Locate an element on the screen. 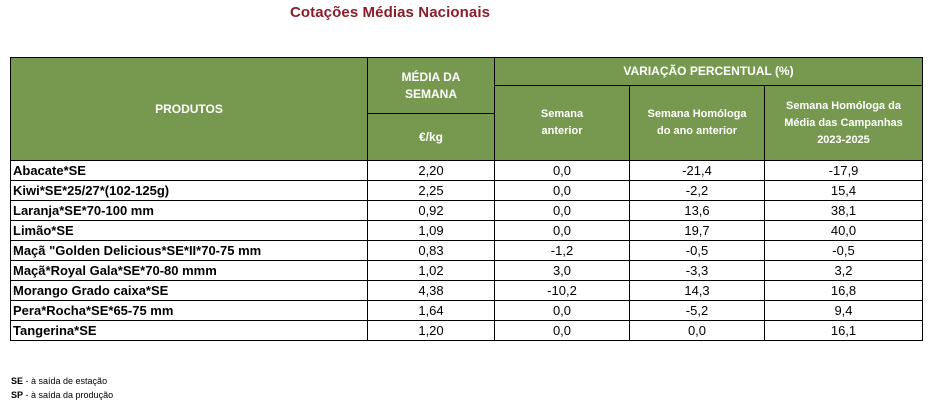 This screenshot has width=938, height=416. cell-product: Maçã "Golden Delicious*SE*II*70-75 mm is located at coordinates (189, 250).